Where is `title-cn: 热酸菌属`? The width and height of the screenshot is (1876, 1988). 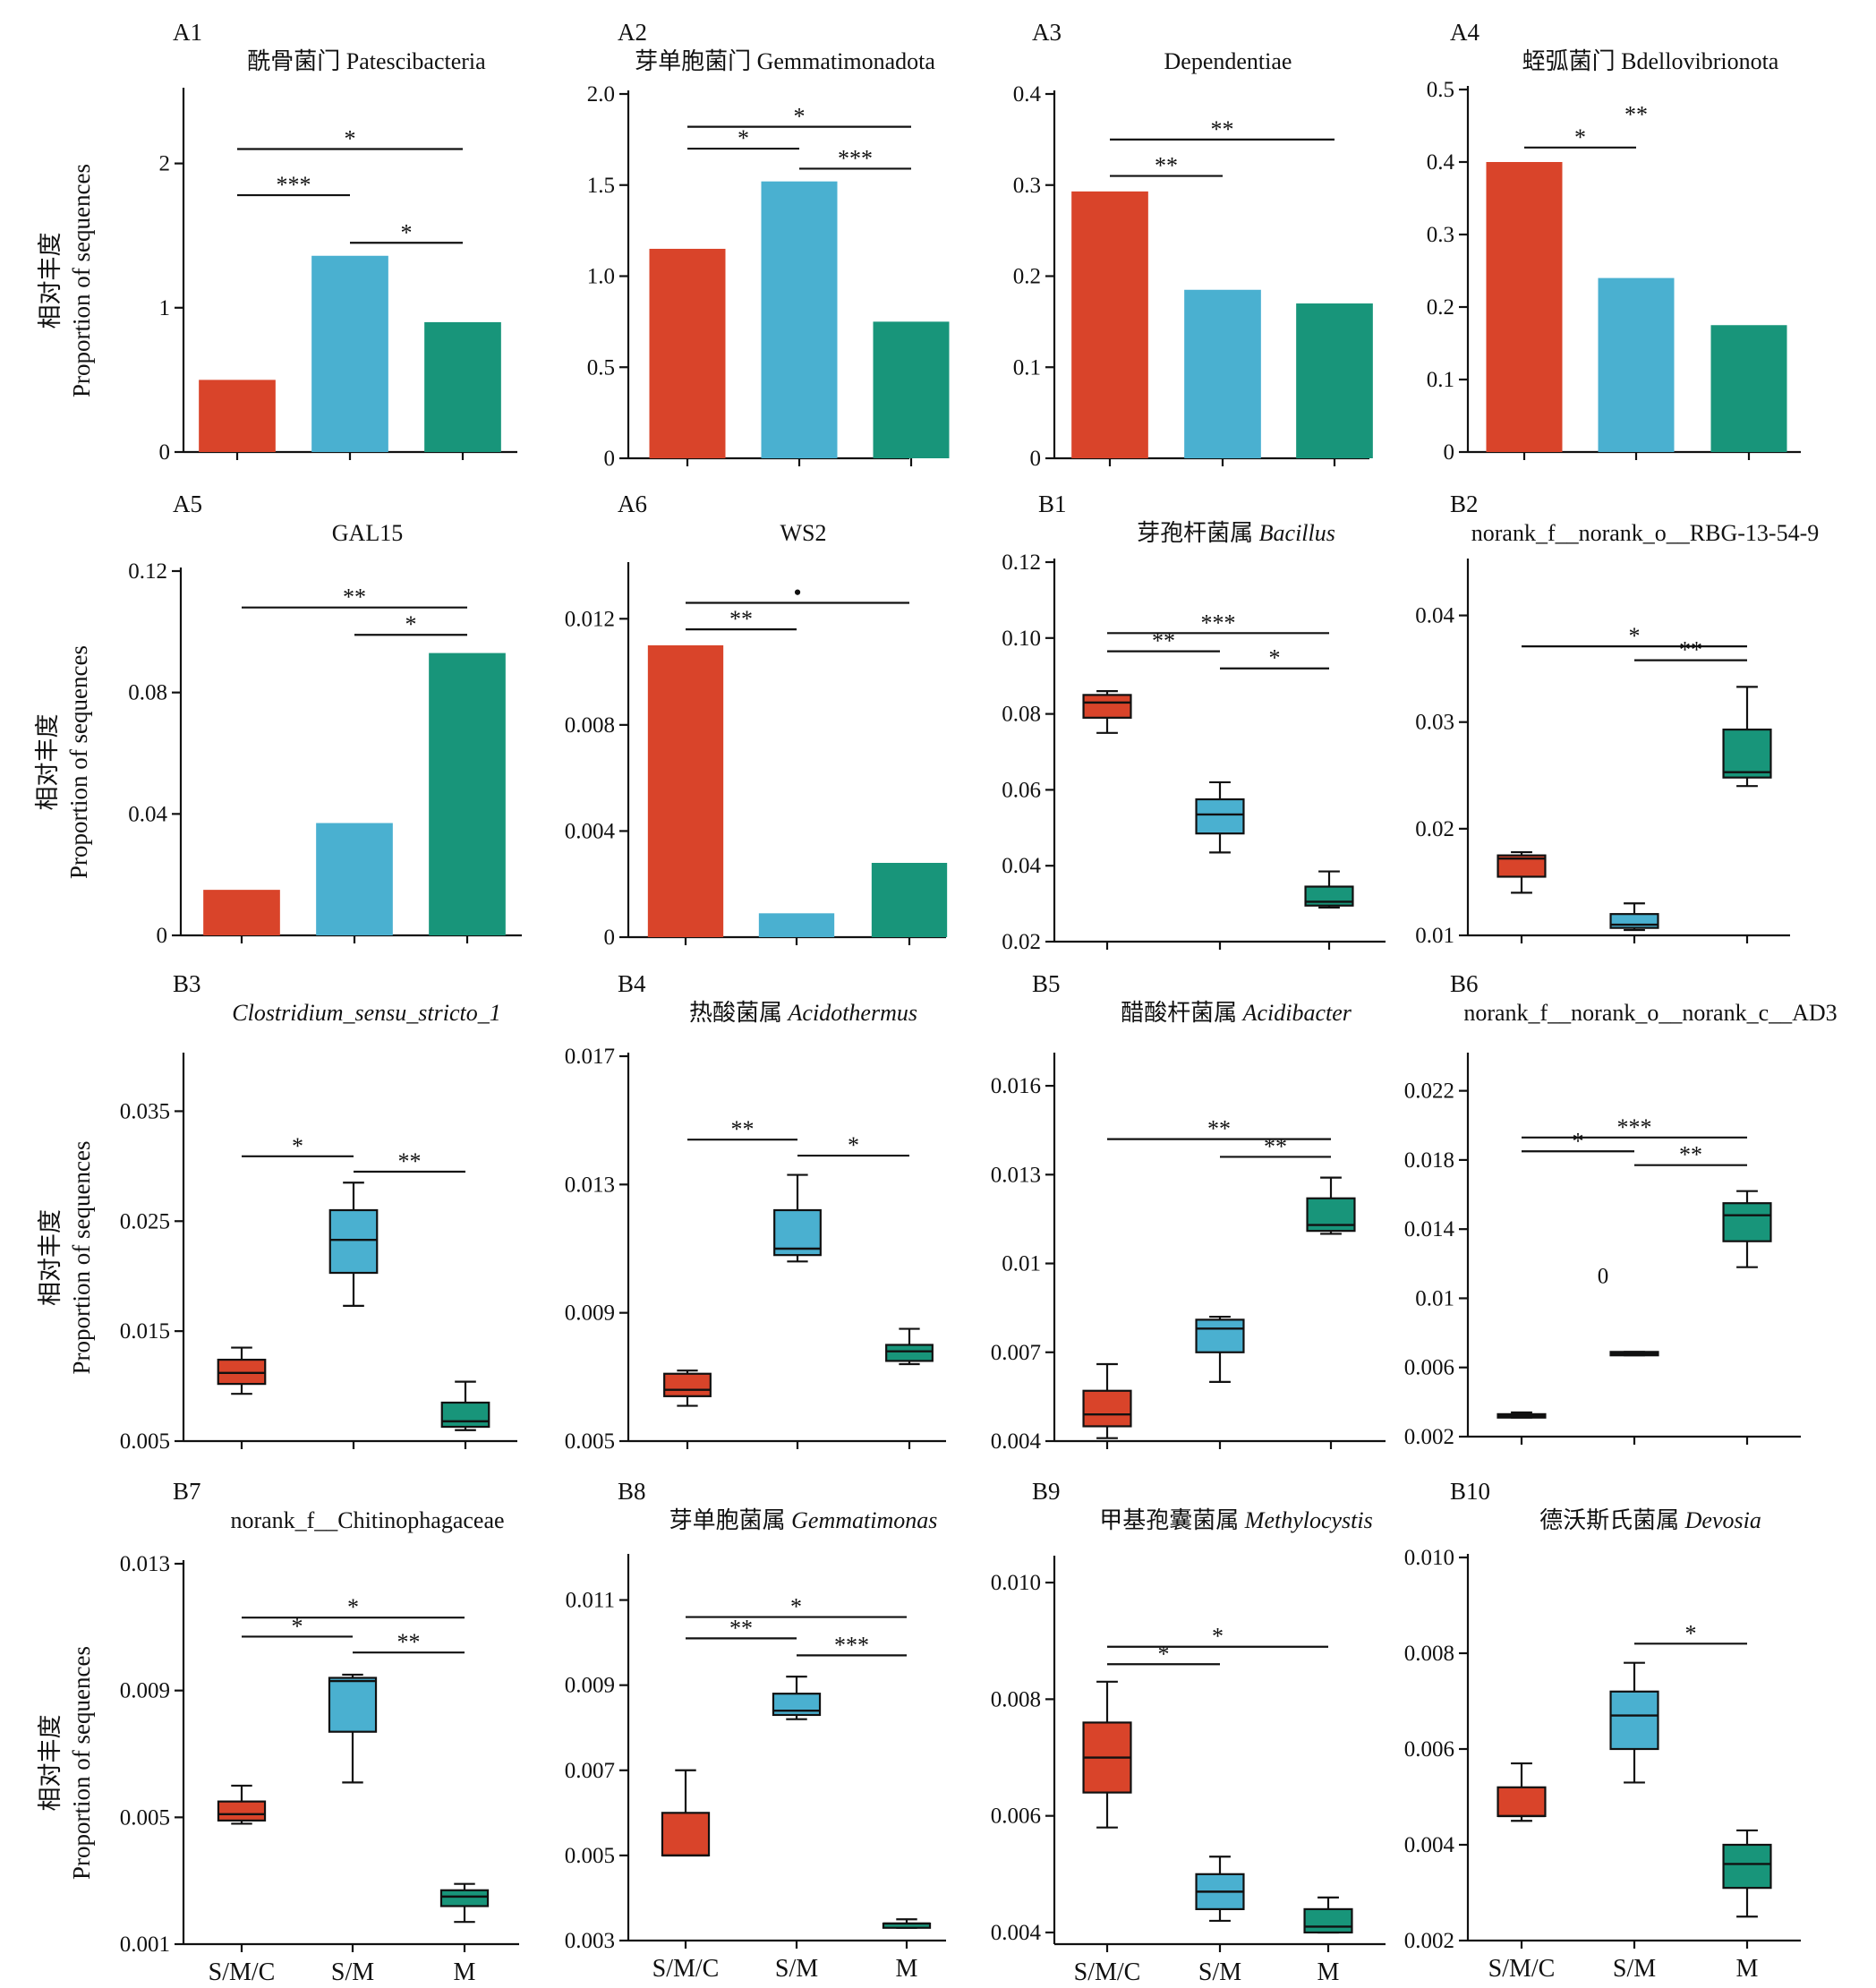
title-cn: 热酸菌属 is located at coordinates (739, 1013).